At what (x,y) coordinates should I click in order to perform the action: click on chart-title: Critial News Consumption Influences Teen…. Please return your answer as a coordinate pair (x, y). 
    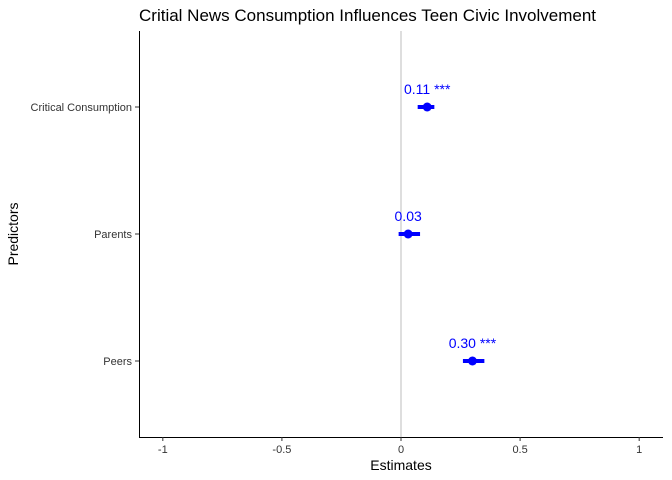
    Looking at the image, I should click on (367, 15).